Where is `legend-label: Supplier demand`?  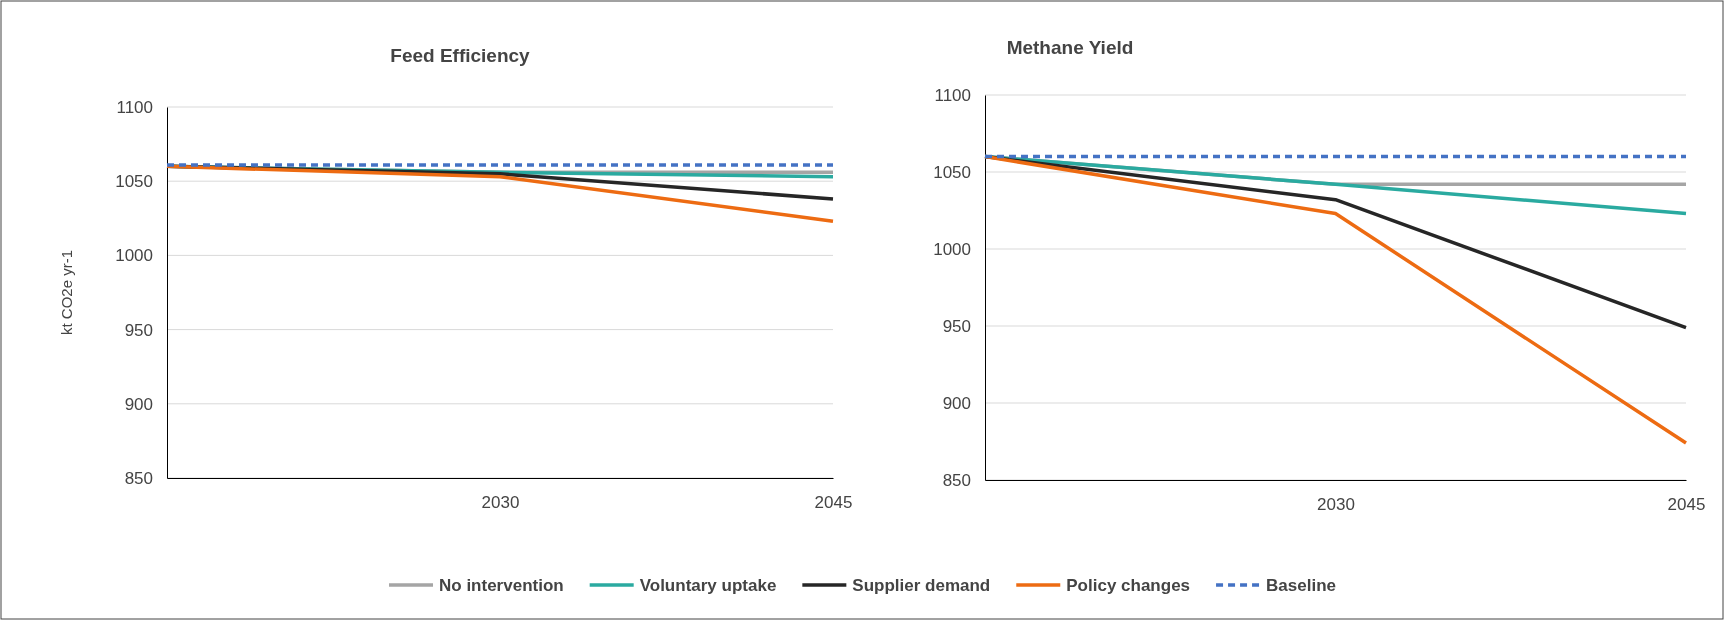 legend-label: Supplier demand is located at coordinates (921, 585).